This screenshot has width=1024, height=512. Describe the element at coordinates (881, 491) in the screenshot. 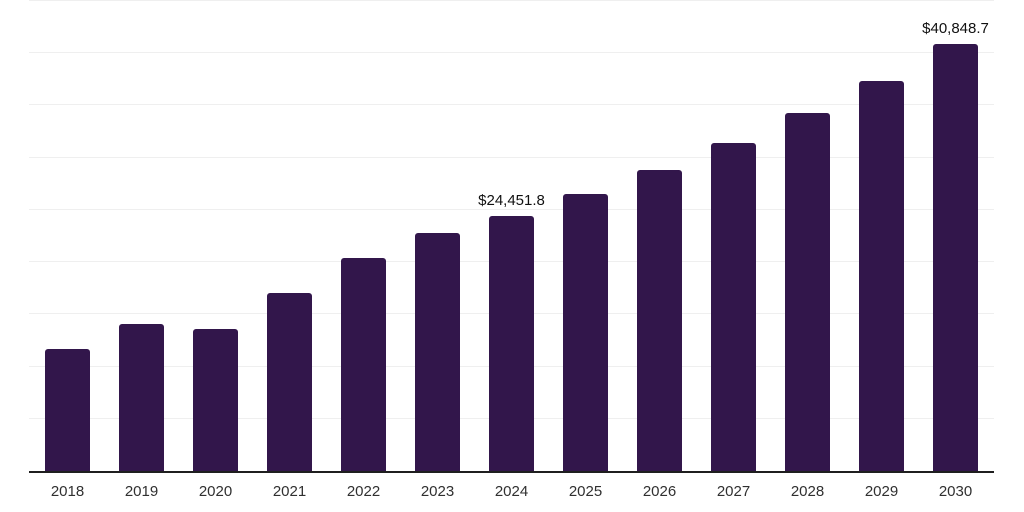

I see `x-tick-2029: 2029` at that location.